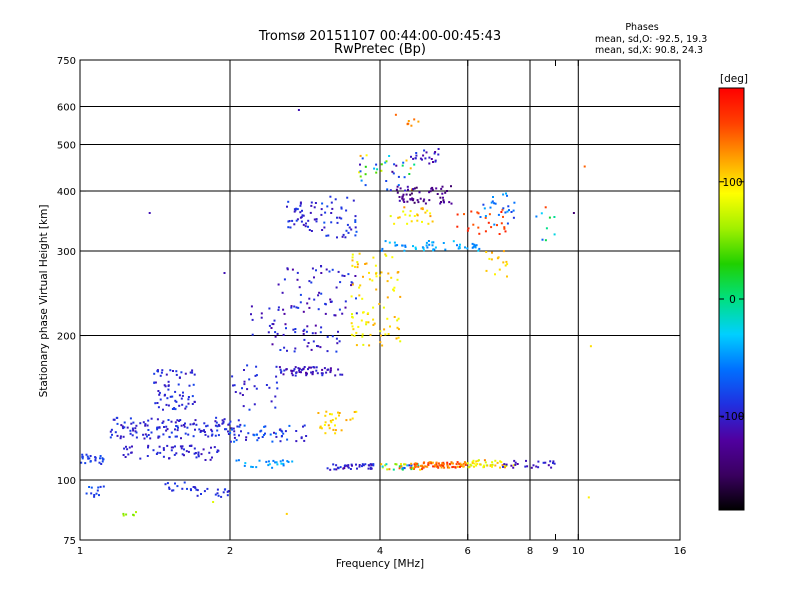 This screenshot has height=600, width=800. What do you see at coordinates (530, 551) in the screenshot?
I see `x-tick-label: 8` at bounding box center [530, 551].